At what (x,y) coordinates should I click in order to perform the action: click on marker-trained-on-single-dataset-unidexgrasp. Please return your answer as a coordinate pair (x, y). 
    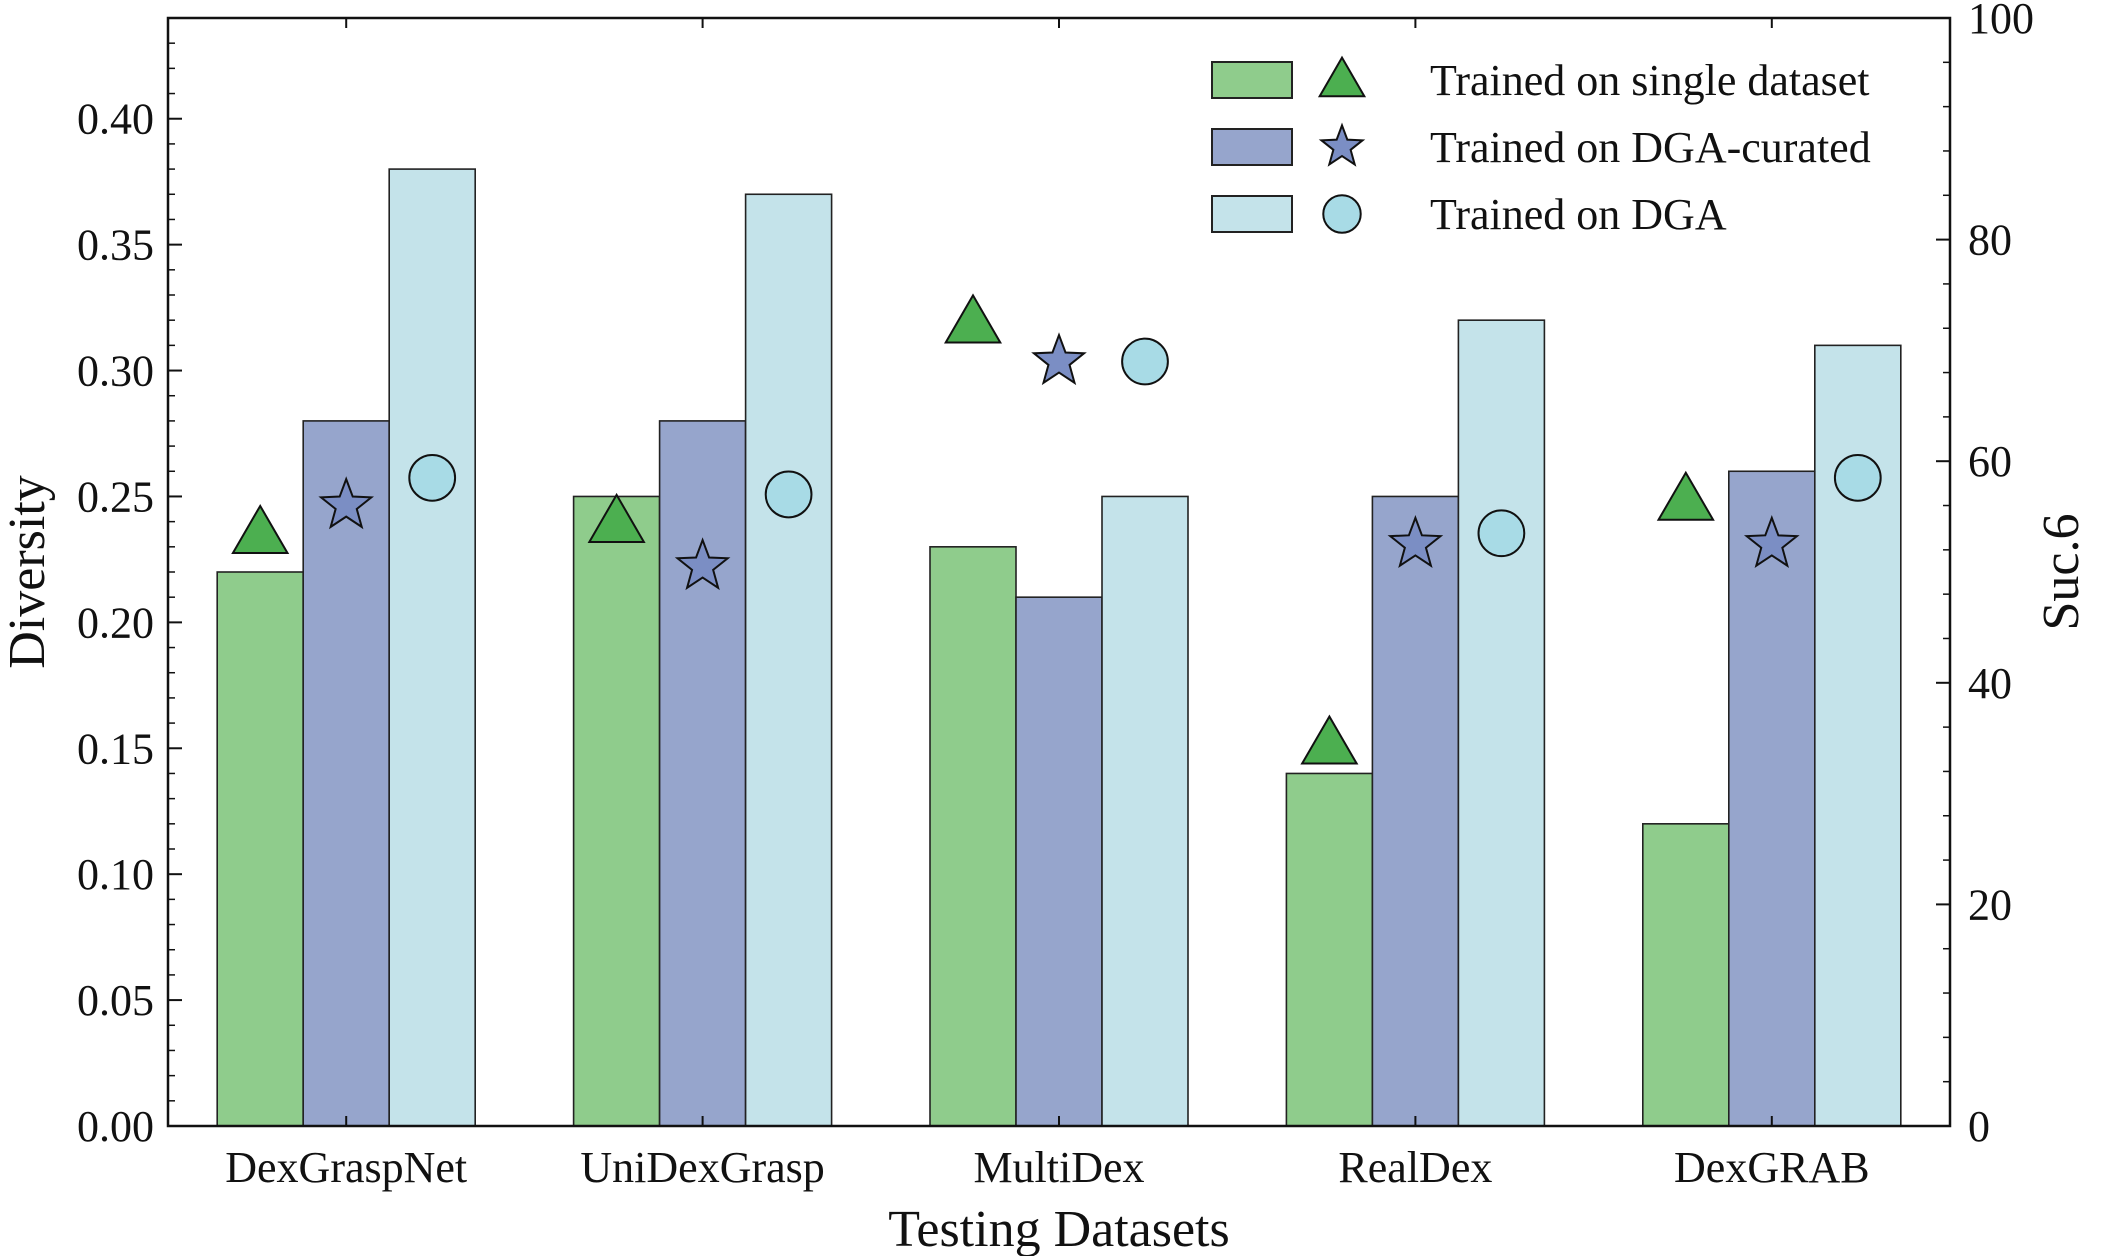
    Looking at the image, I should click on (616, 517).